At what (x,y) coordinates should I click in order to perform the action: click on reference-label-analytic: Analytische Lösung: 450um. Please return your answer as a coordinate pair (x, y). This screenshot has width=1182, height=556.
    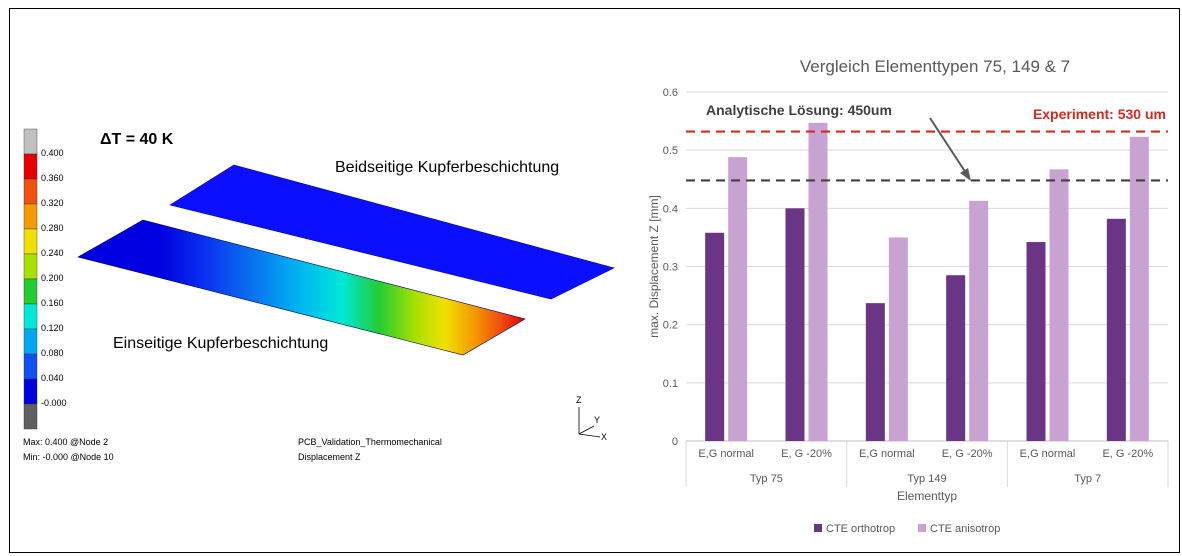
    Looking at the image, I should click on (799, 110).